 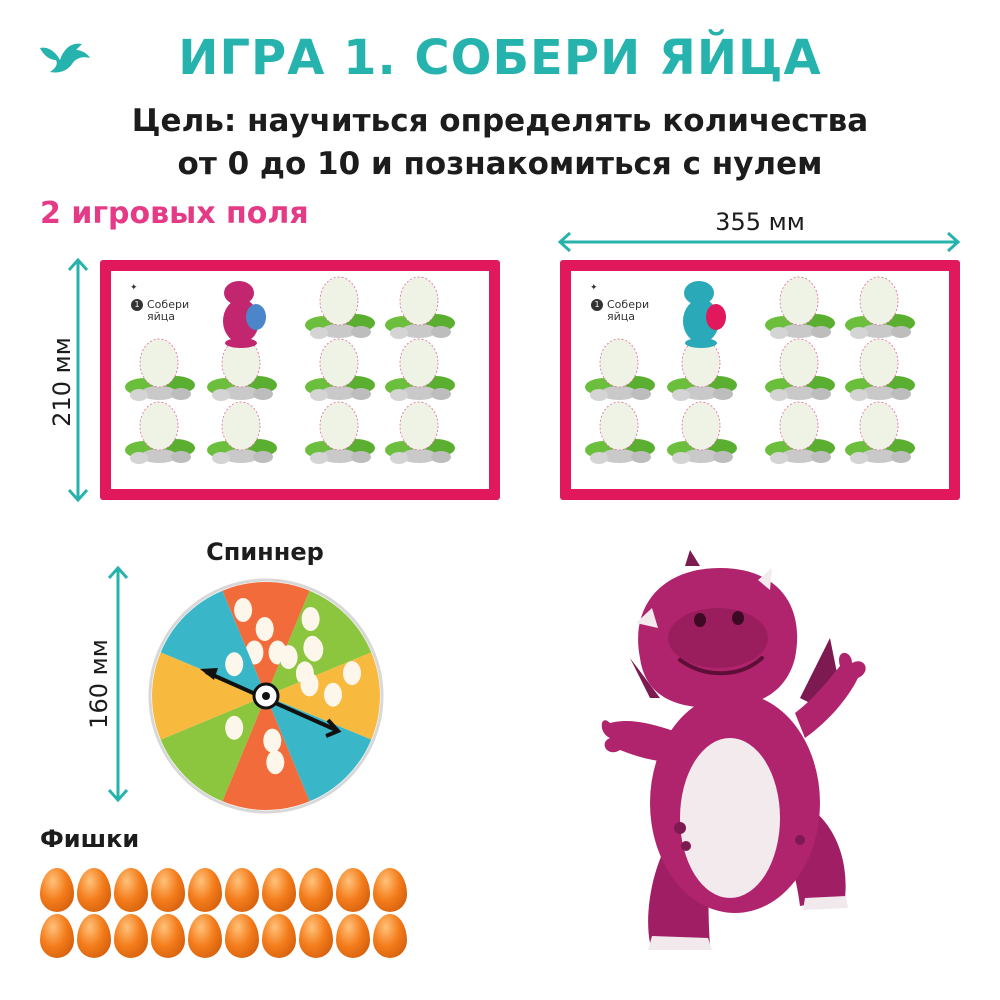 I want to click on spinner-label: Спиннер, so click(x=265, y=552).